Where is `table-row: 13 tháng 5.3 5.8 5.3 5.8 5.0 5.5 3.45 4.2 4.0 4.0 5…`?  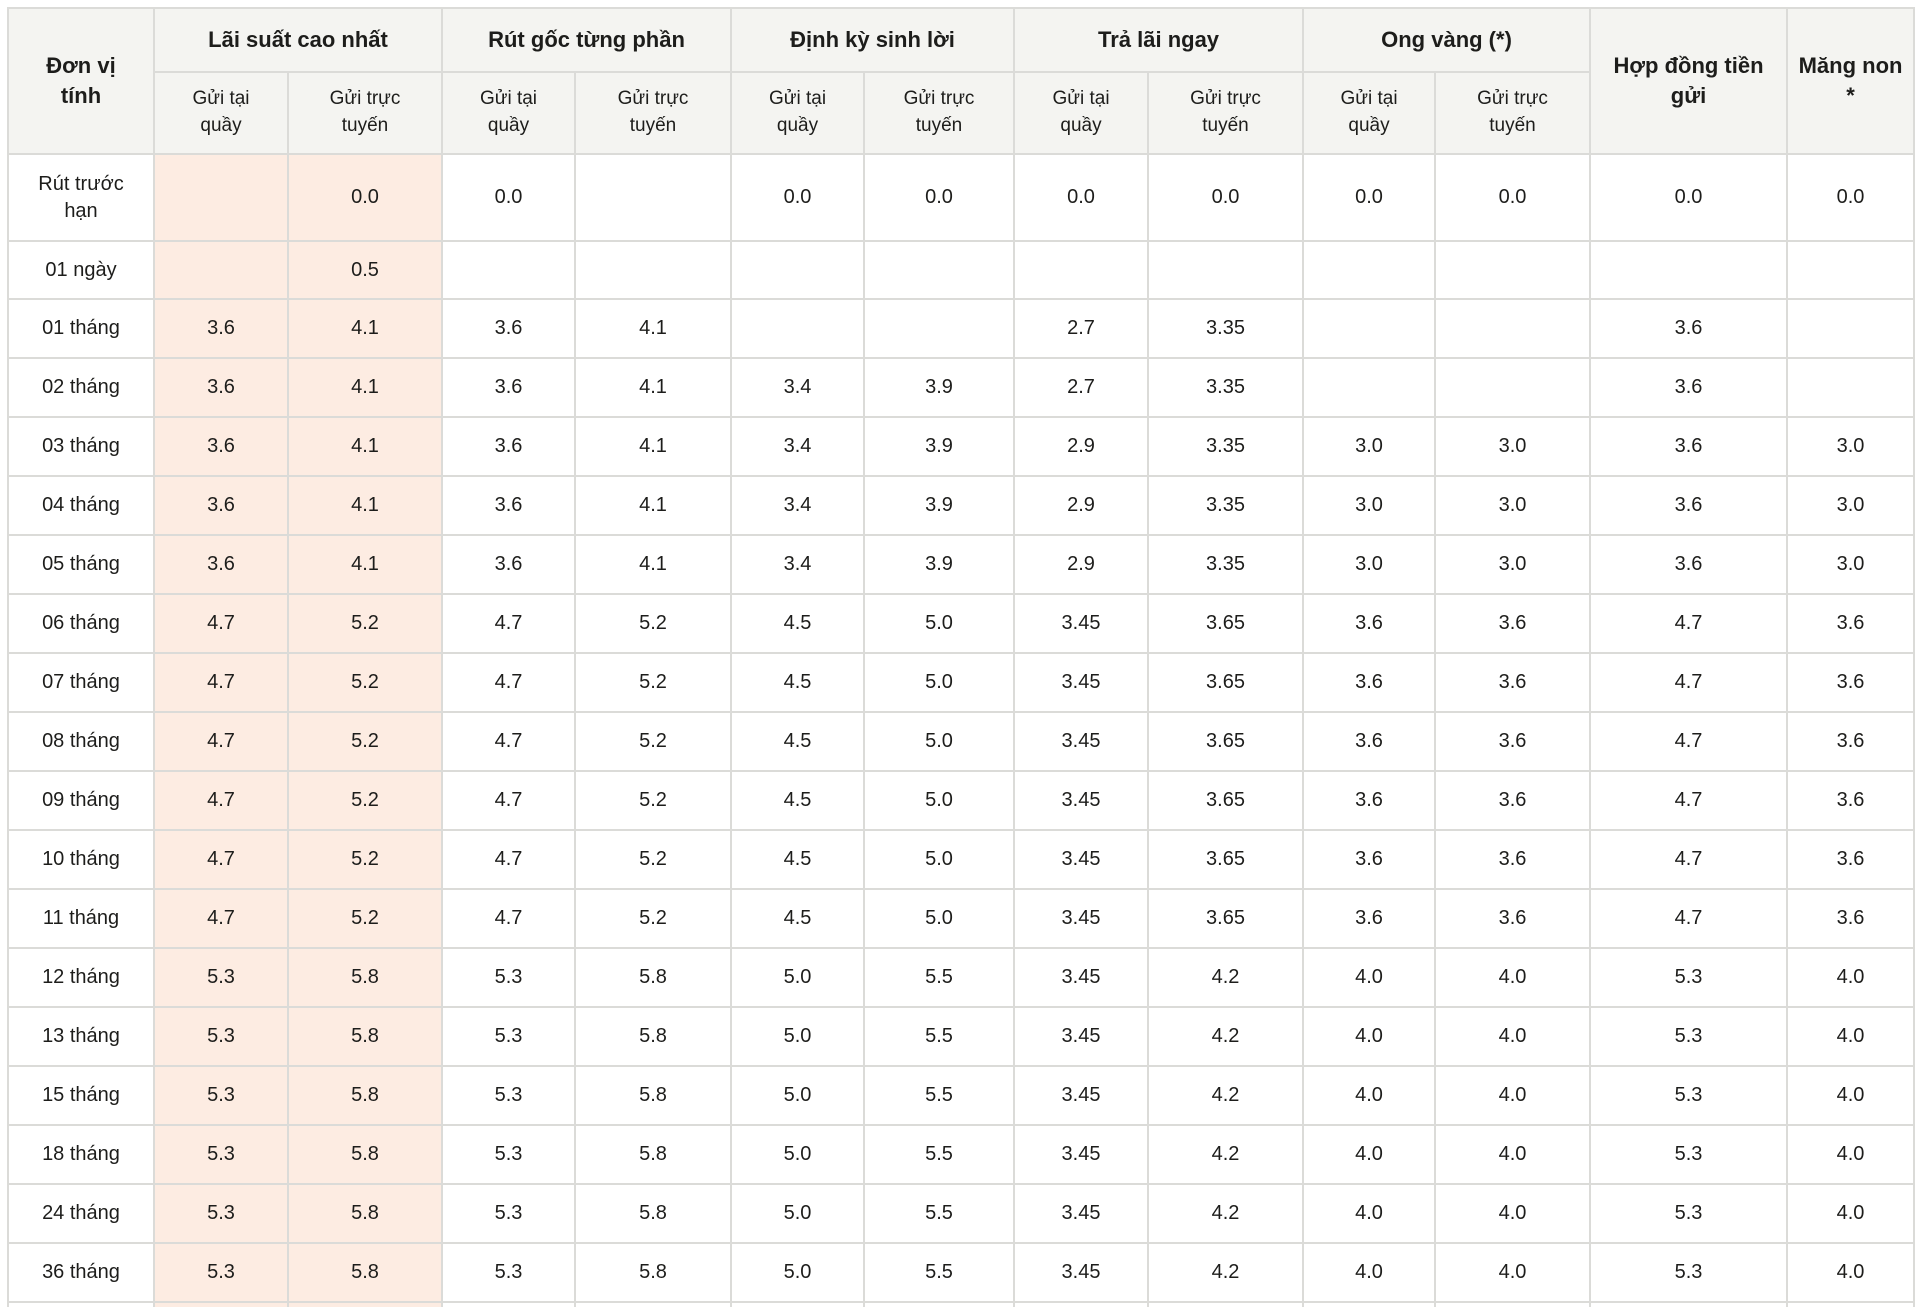 table-row: 13 tháng 5.3 5.8 5.3 5.8 5.0 5.5 3.45 4.2 4.0 4.0 5… is located at coordinates (961, 1036).